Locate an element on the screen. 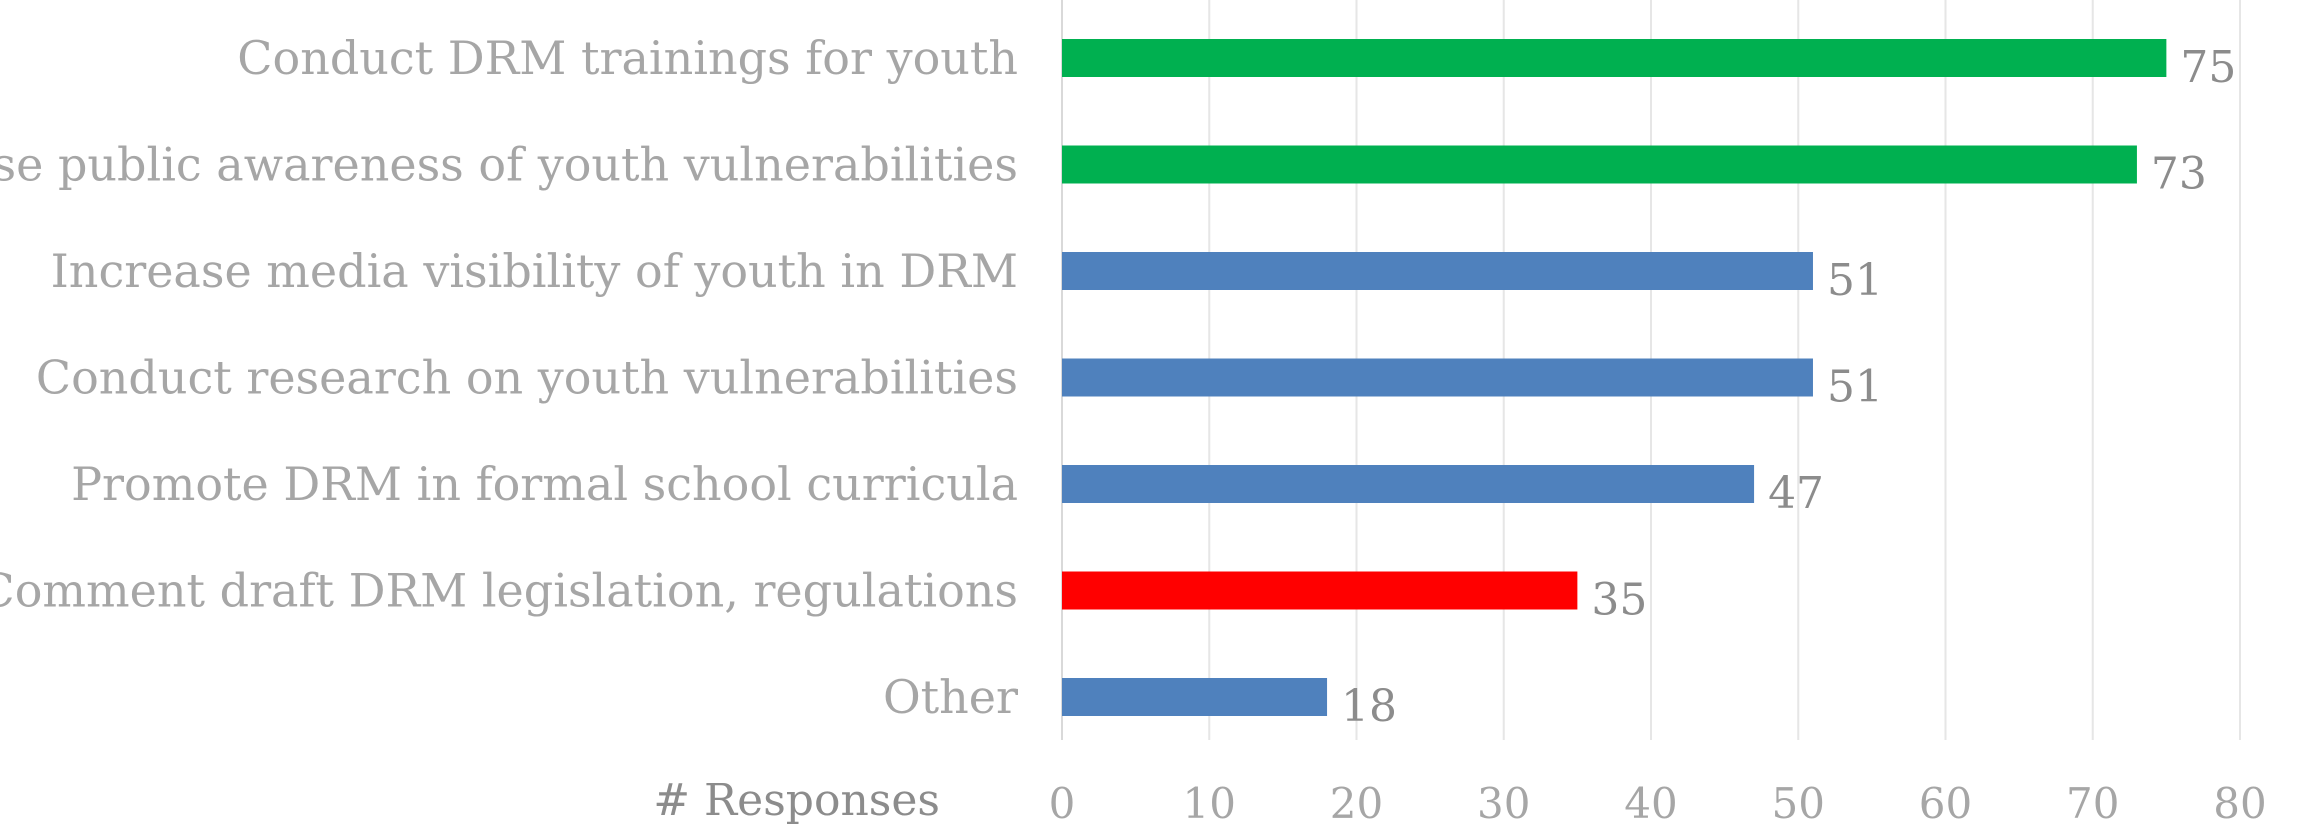 This screenshot has width=2297, height=839. data-label: 35 is located at coordinates (1619, 600).